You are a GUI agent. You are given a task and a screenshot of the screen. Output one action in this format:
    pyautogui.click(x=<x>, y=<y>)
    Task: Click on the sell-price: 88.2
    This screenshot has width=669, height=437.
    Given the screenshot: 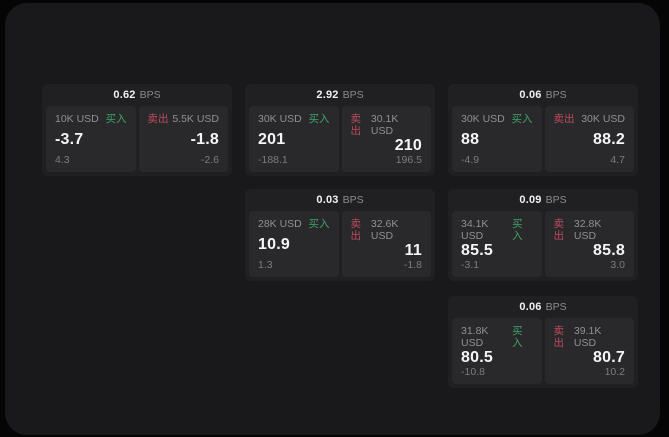 What is the action you would take?
    pyautogui.click(x=609, y=139)
    